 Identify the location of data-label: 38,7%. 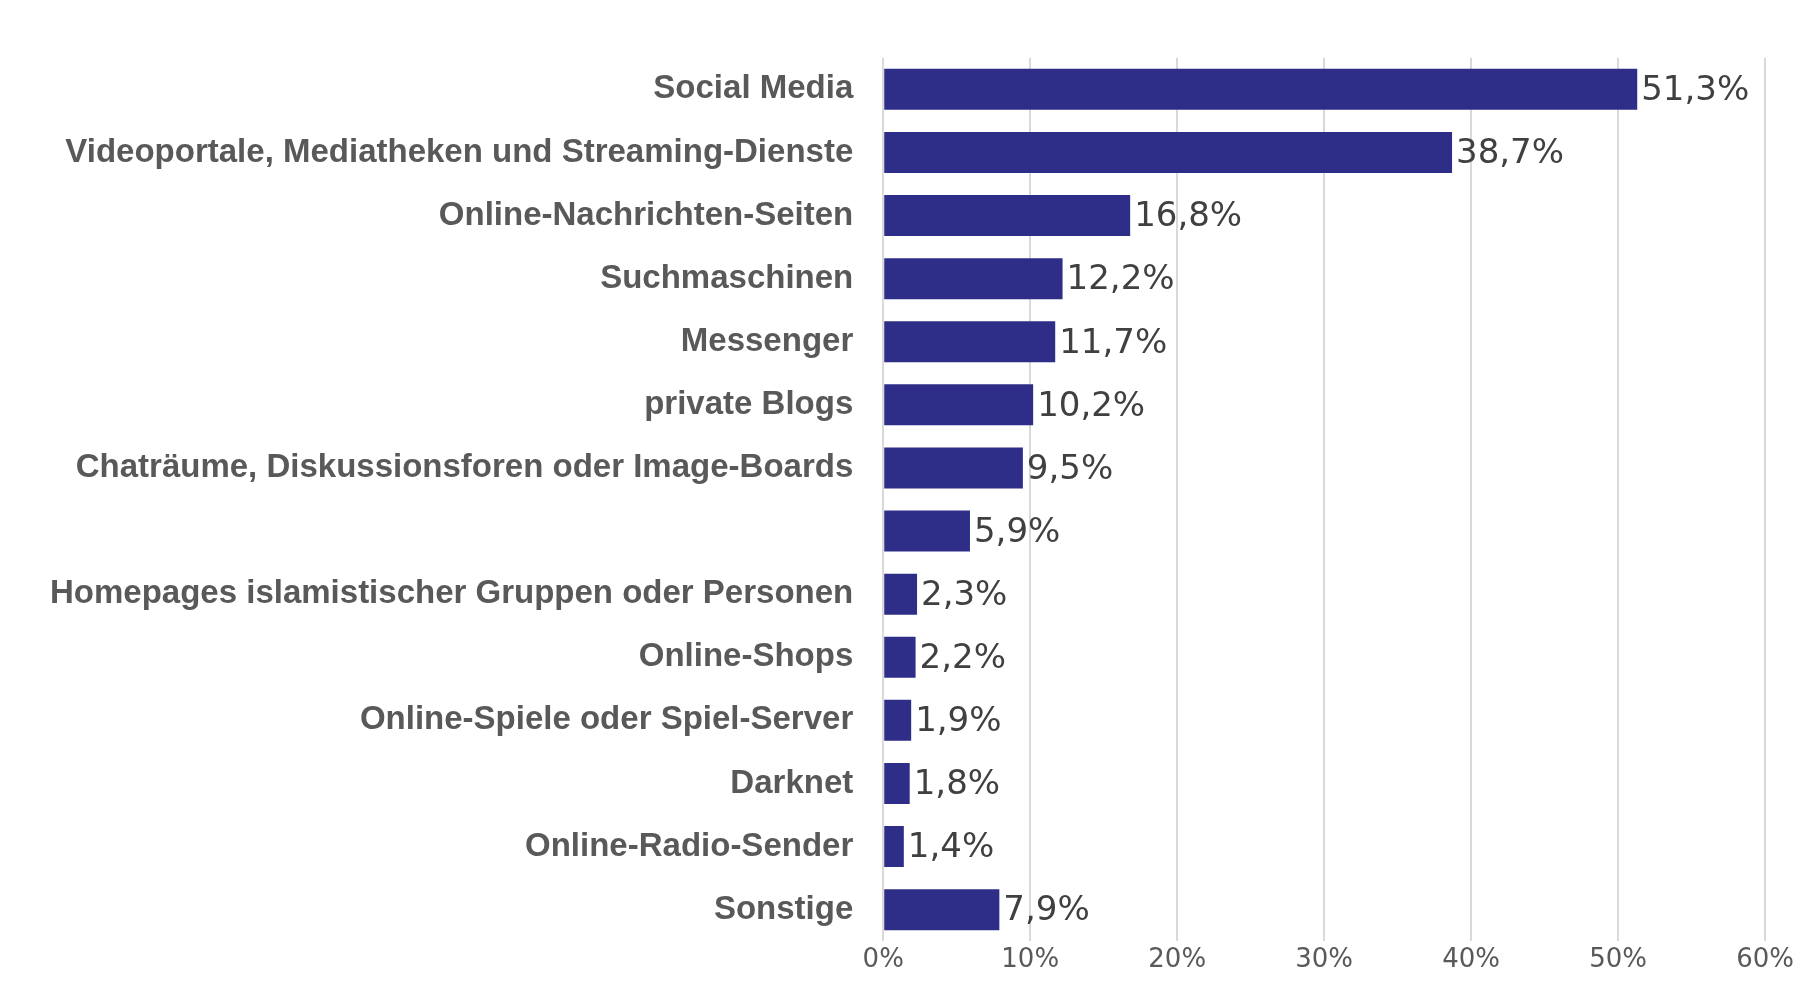
(1510, 151).